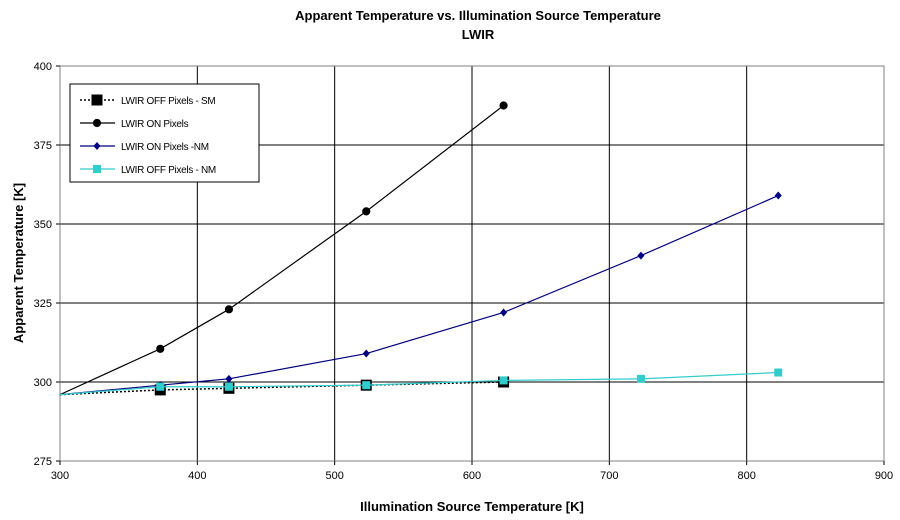  What do you see at coordinates (43, 67) in the screenshot?
I see `y-tick-label: 400` at bounding box center [43, 67].